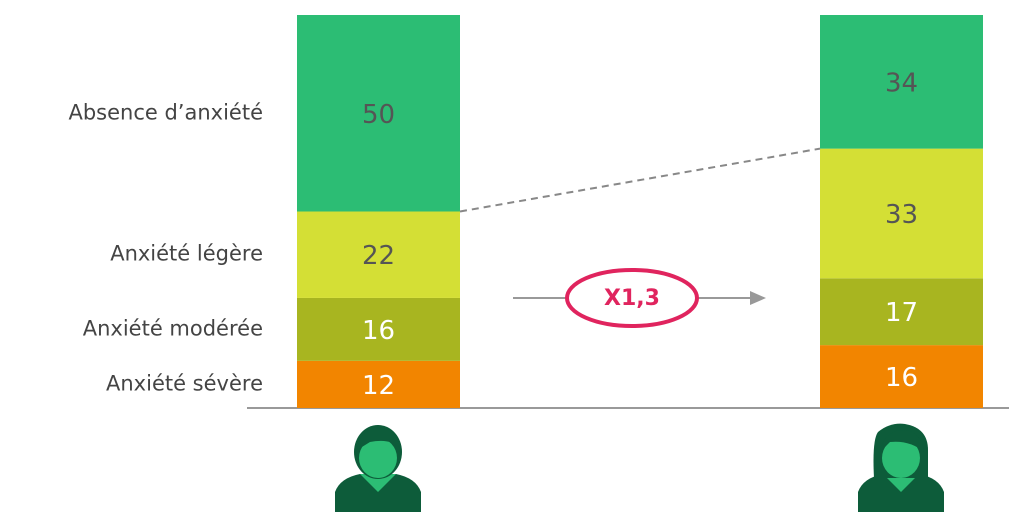 This screenshot has width=1009, height=512. What do you see at coordinates (640, 180) in the screenshot?
I see `connector` at bounding box center [640, 180].